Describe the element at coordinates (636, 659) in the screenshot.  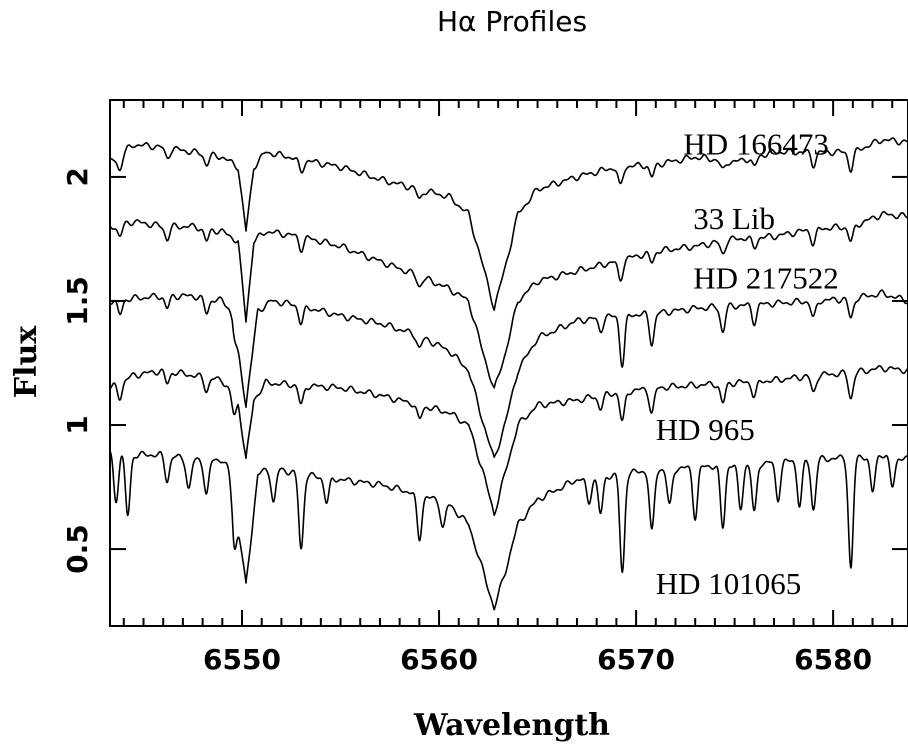
I see `x-tick-label: 6570` at that location.